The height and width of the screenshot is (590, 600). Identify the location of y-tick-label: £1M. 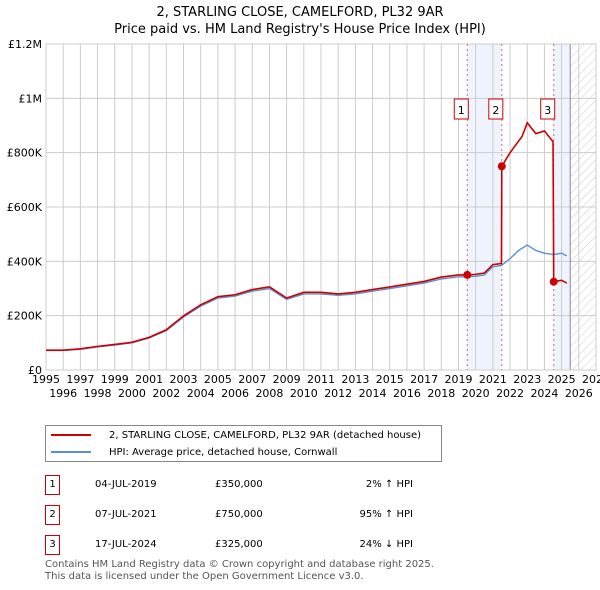
(31, 98).